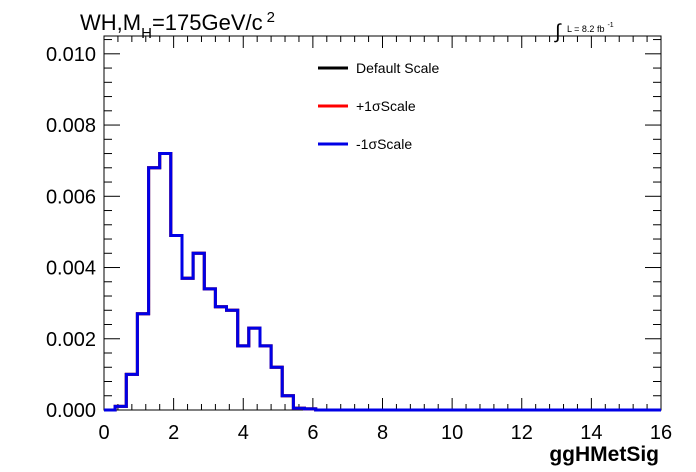 The height and width of the screenshot is (472, 696). What do you see at coordinates (71, 411) in the screenshot?
I see `y-tick-label: 0.000` at bounding box center [71, 411].